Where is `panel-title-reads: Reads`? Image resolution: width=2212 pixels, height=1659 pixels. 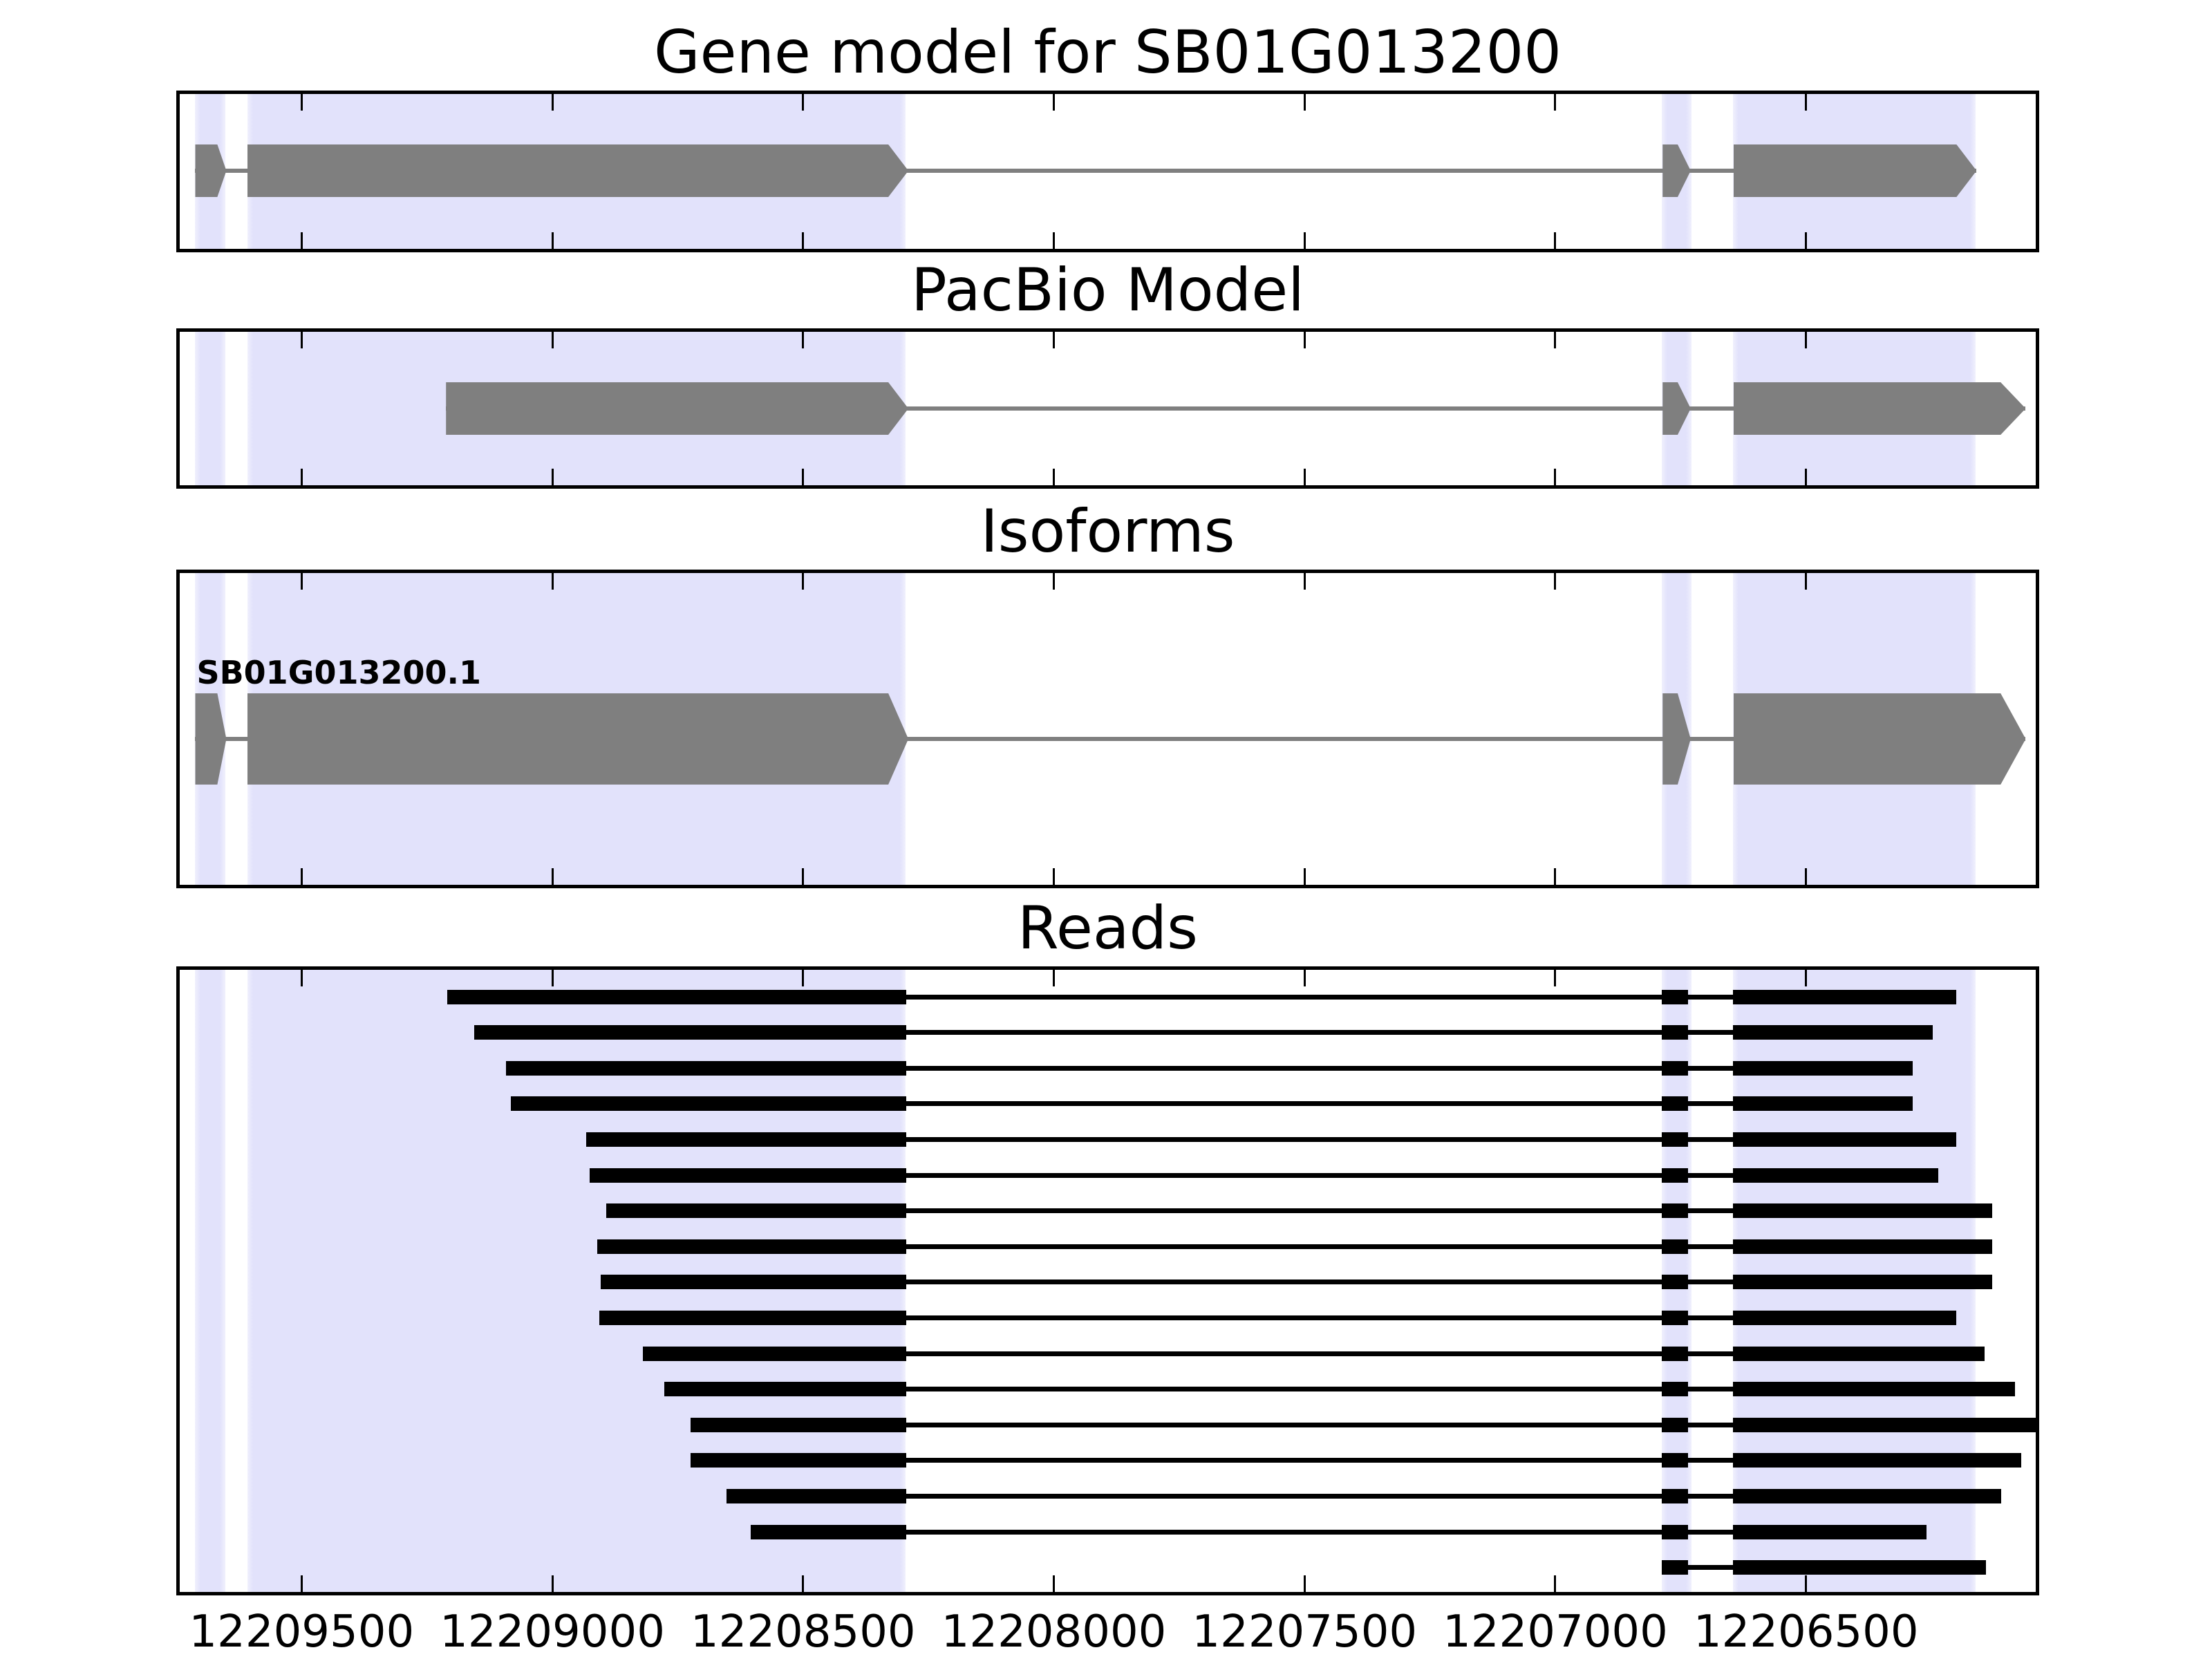
panel-title-reads: Reads is located at coordinates (1108, 929).